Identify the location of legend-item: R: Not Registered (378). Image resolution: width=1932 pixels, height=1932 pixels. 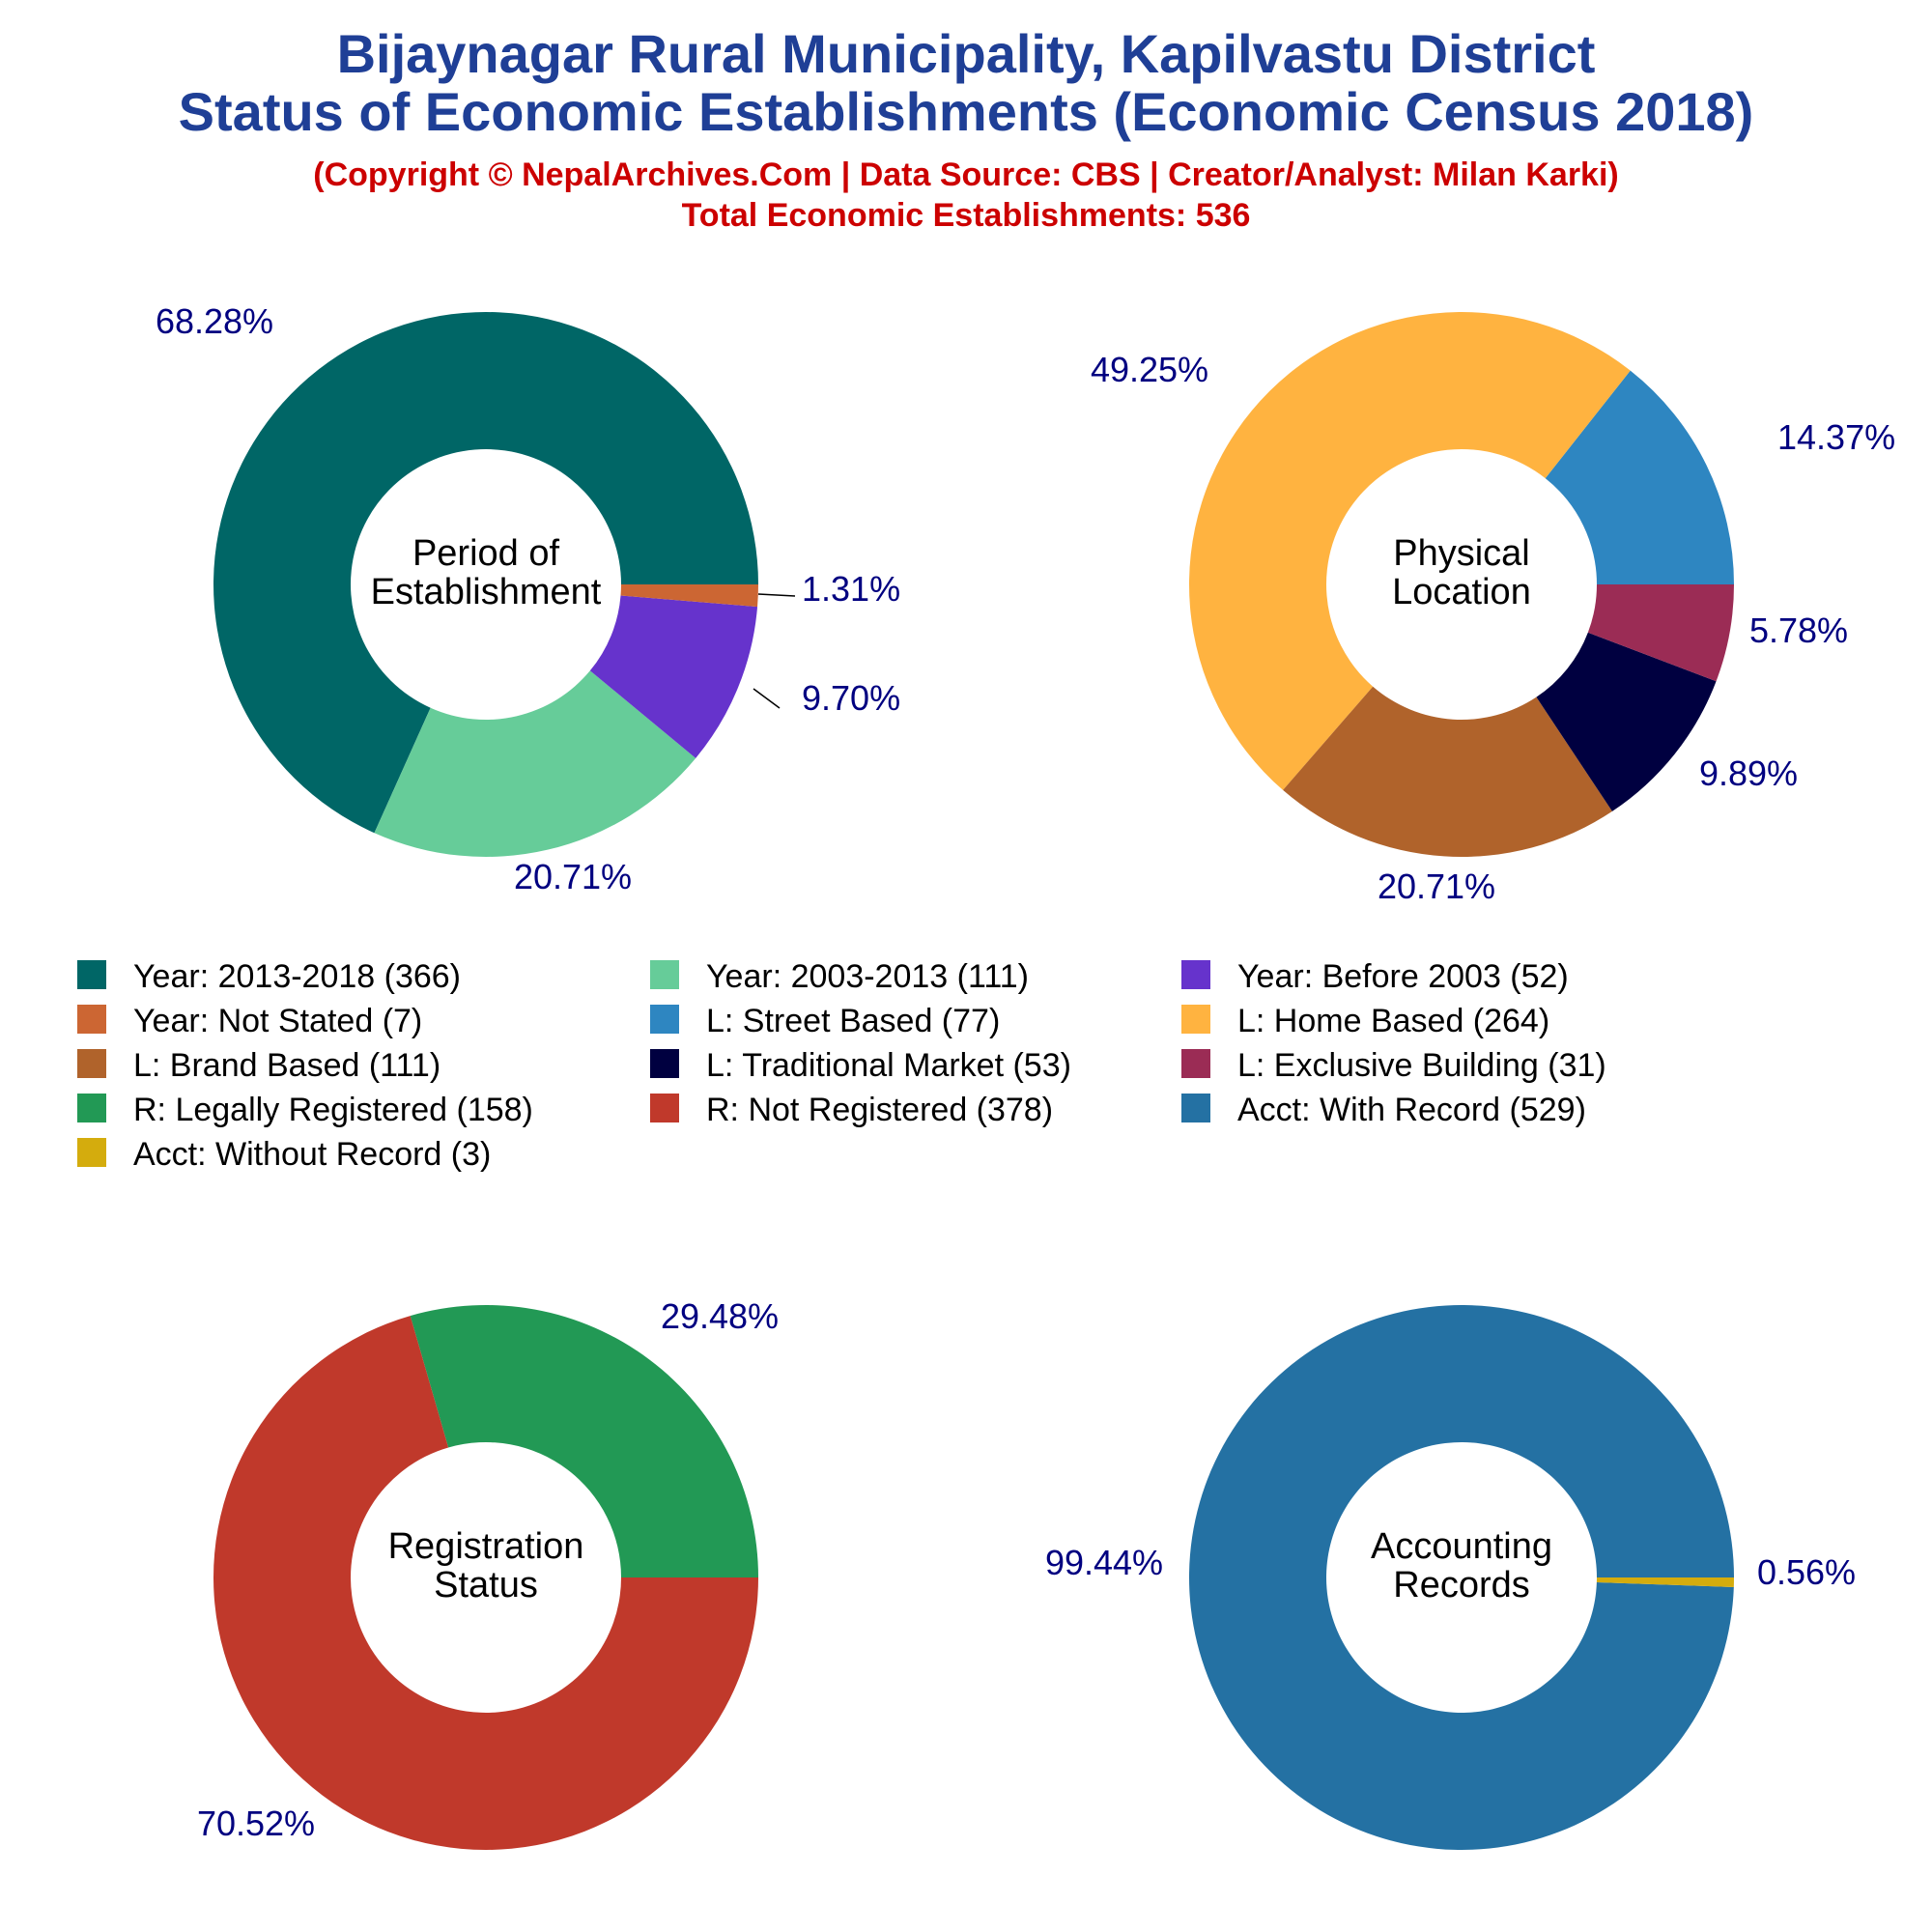
(851, 1110).